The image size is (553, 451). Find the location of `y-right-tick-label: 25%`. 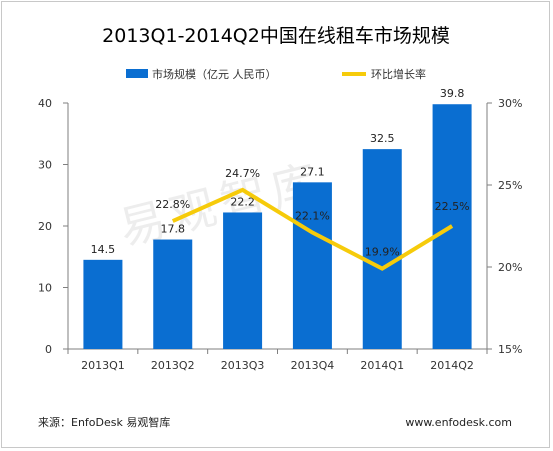

y-right-tick-label: 25% is located at coordinates (510, 185).